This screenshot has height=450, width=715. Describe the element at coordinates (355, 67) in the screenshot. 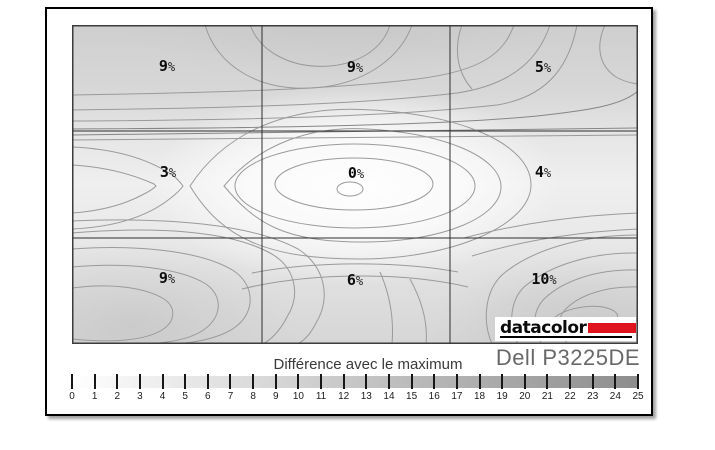

I see `cell-value-0-1: 9%` at that location.